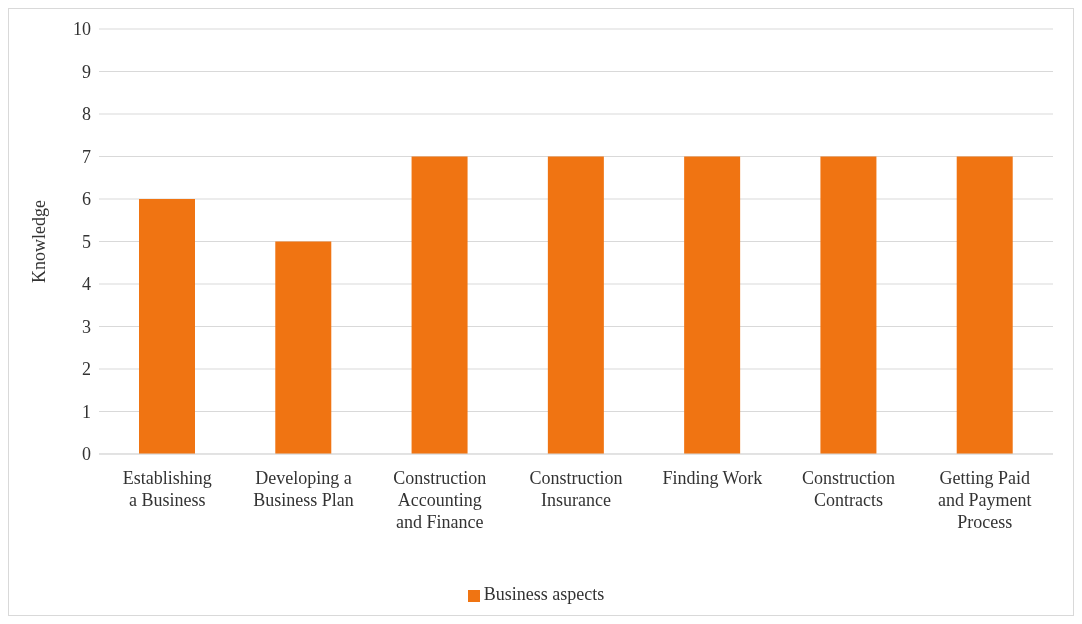  Describe the element at coordinates (544, 594) in the screenshot. I see `legend-label: Business aspects` at that location.